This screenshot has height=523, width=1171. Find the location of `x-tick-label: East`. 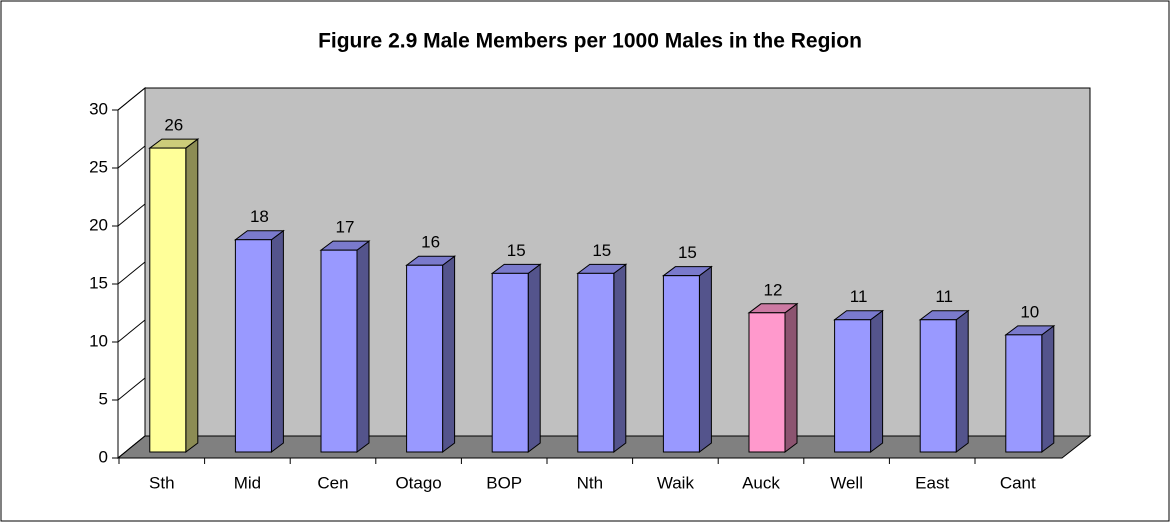

x-tick-label: East is located at coordinates (932, 482).